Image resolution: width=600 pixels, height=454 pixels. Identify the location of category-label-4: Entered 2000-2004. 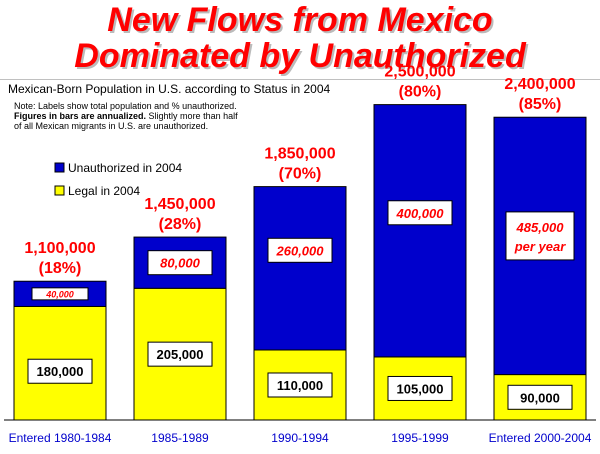
(540, 438).